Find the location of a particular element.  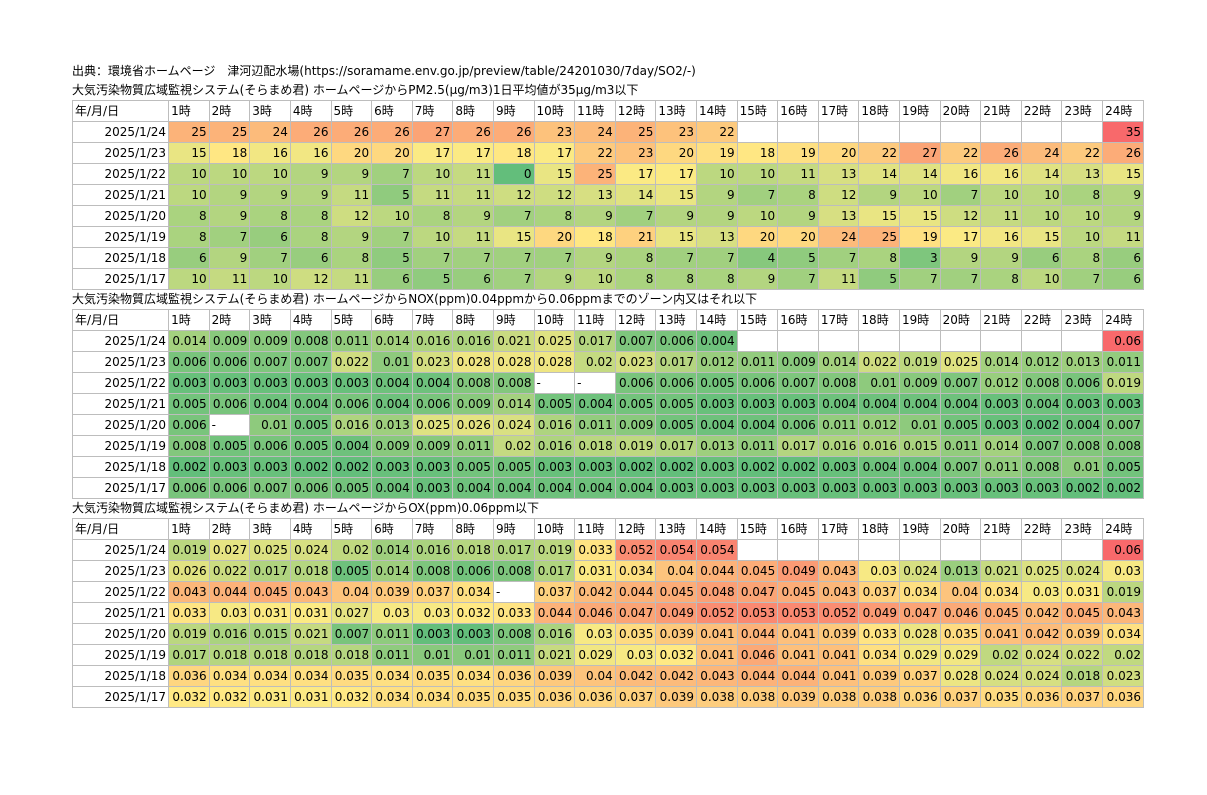

value-cell: 7 is located at coordinates (1082, 279).